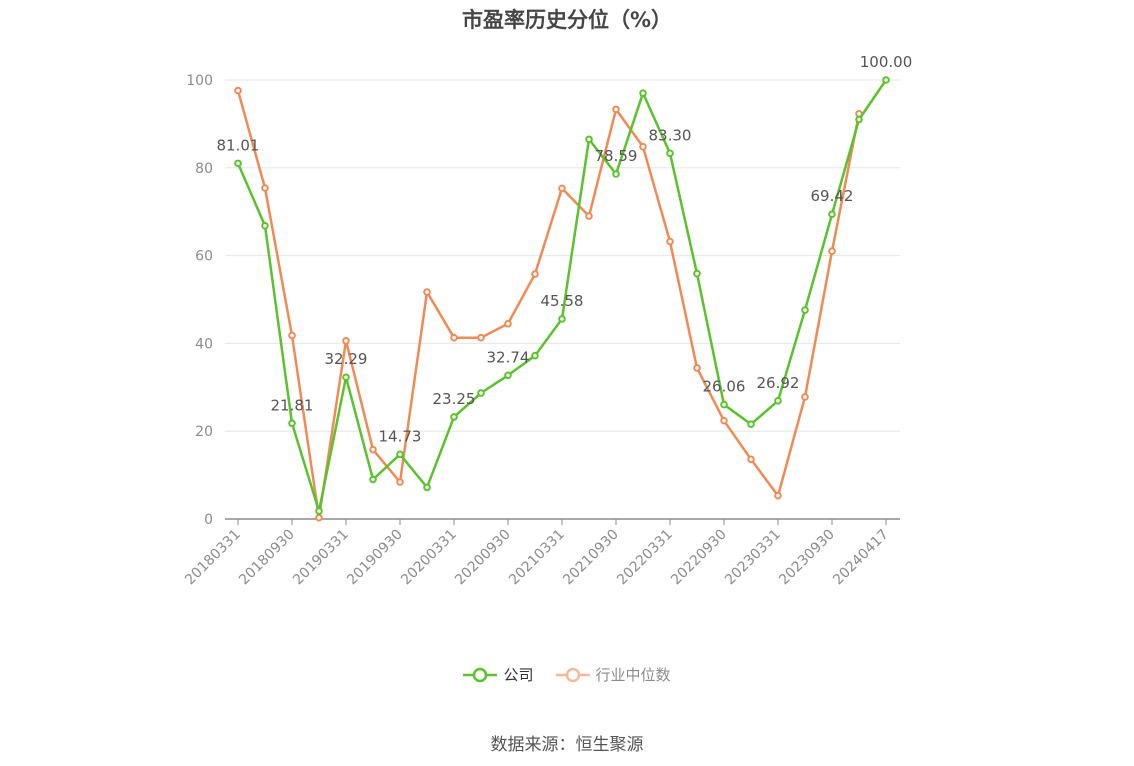 This screenshot has height=766, width=1134. I want to click on legend-company-label: 公司, so click(518, 675).